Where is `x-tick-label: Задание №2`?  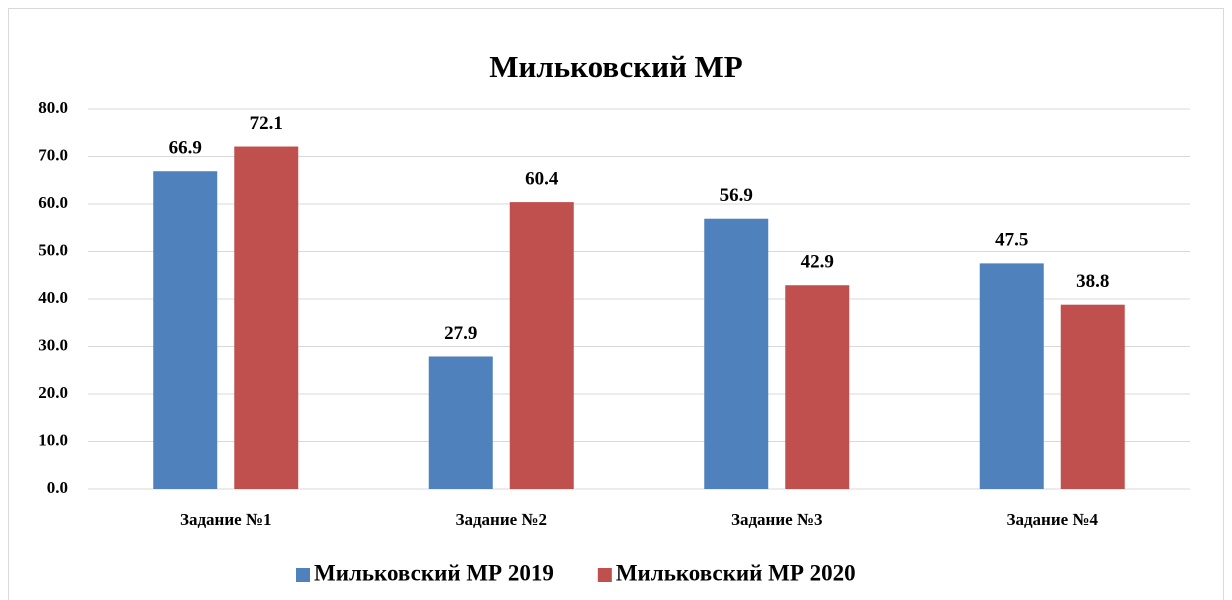 x-tick-label: Задание №2 is located at coordinates (501, 519).